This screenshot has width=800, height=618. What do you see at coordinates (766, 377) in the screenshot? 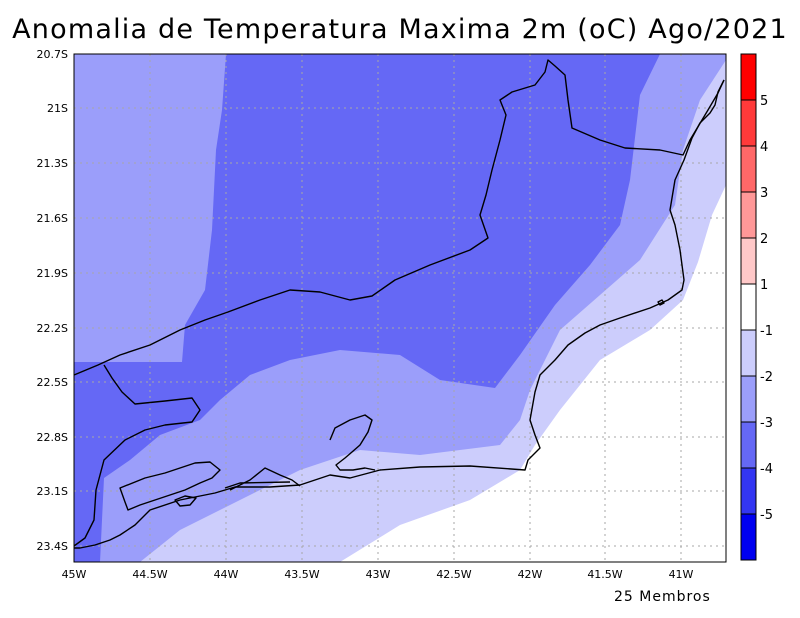
I see `colorbar-label: -2` at bounding box center [766, 377].